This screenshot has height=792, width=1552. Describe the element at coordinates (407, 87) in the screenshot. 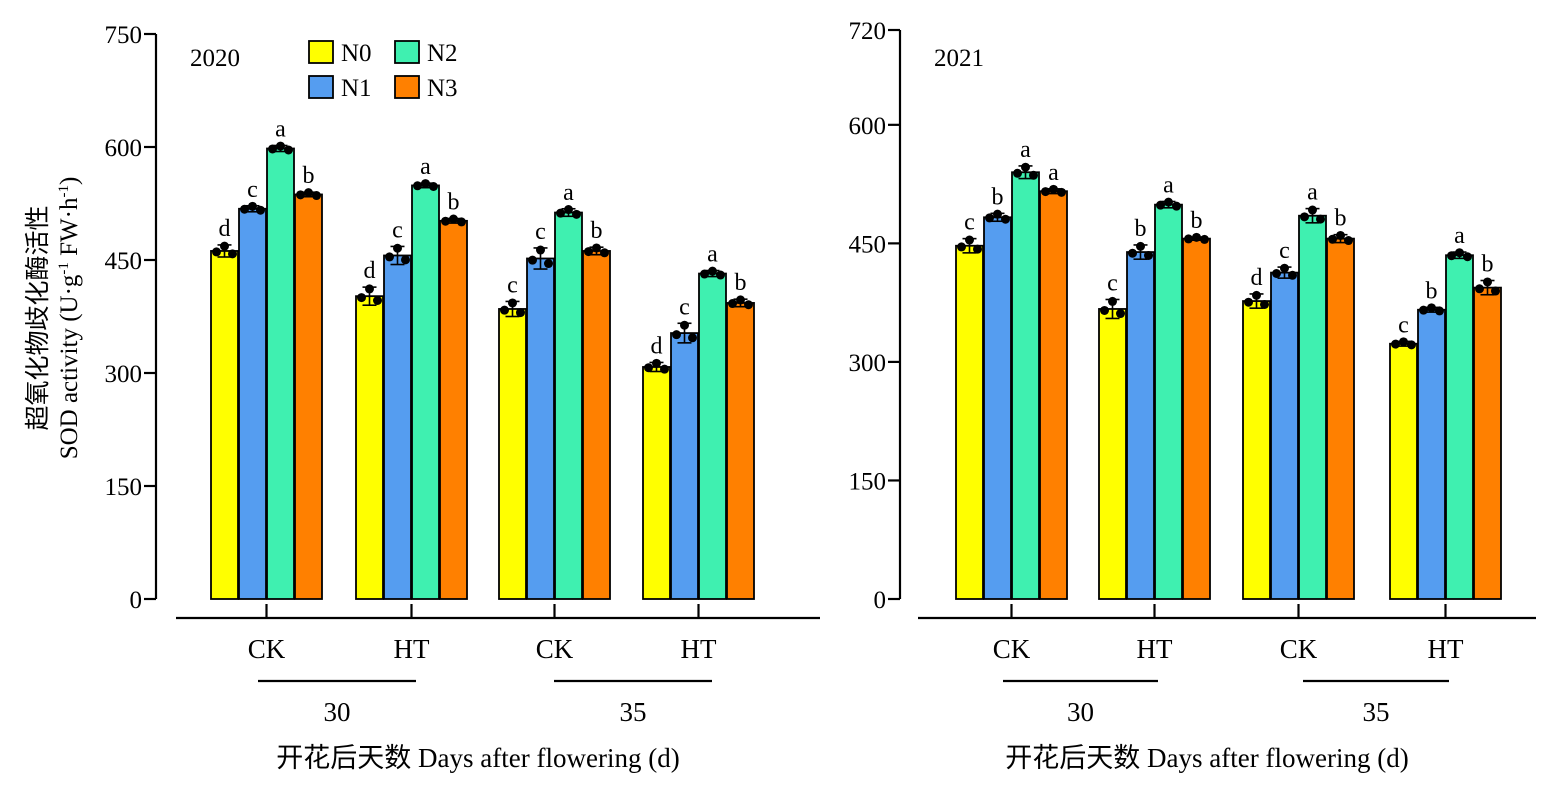

I see `legend-swatch-n3` at that location.